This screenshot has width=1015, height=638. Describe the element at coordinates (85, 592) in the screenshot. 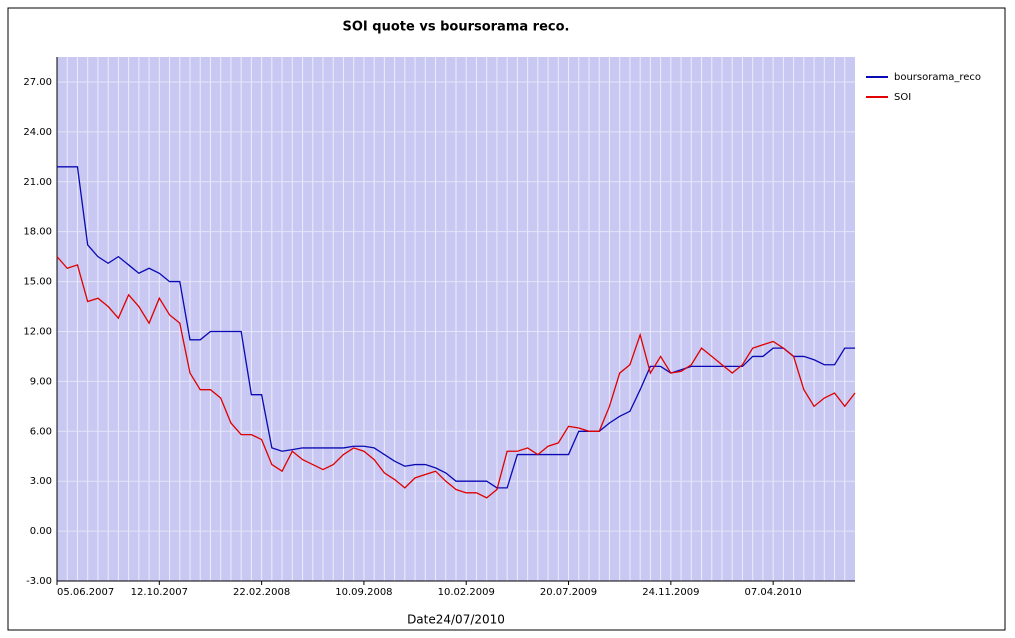

I see `x-tick-label: 05.06.2007` at that location.